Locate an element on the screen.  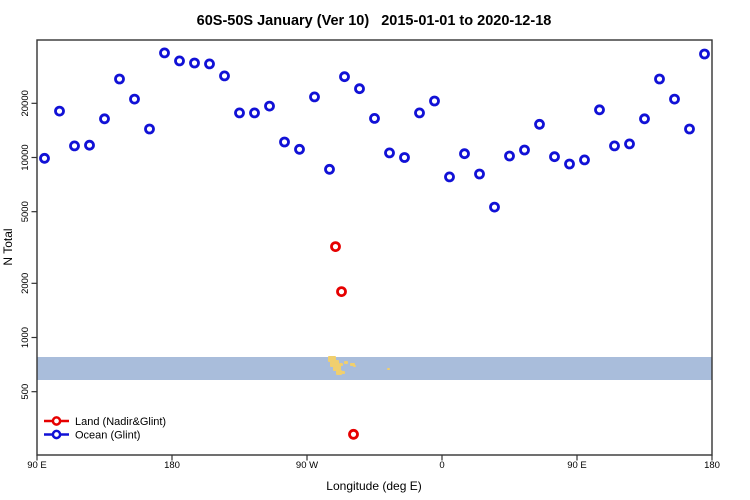
x-tick-label: 90 W is located at coordinates (307, 465).